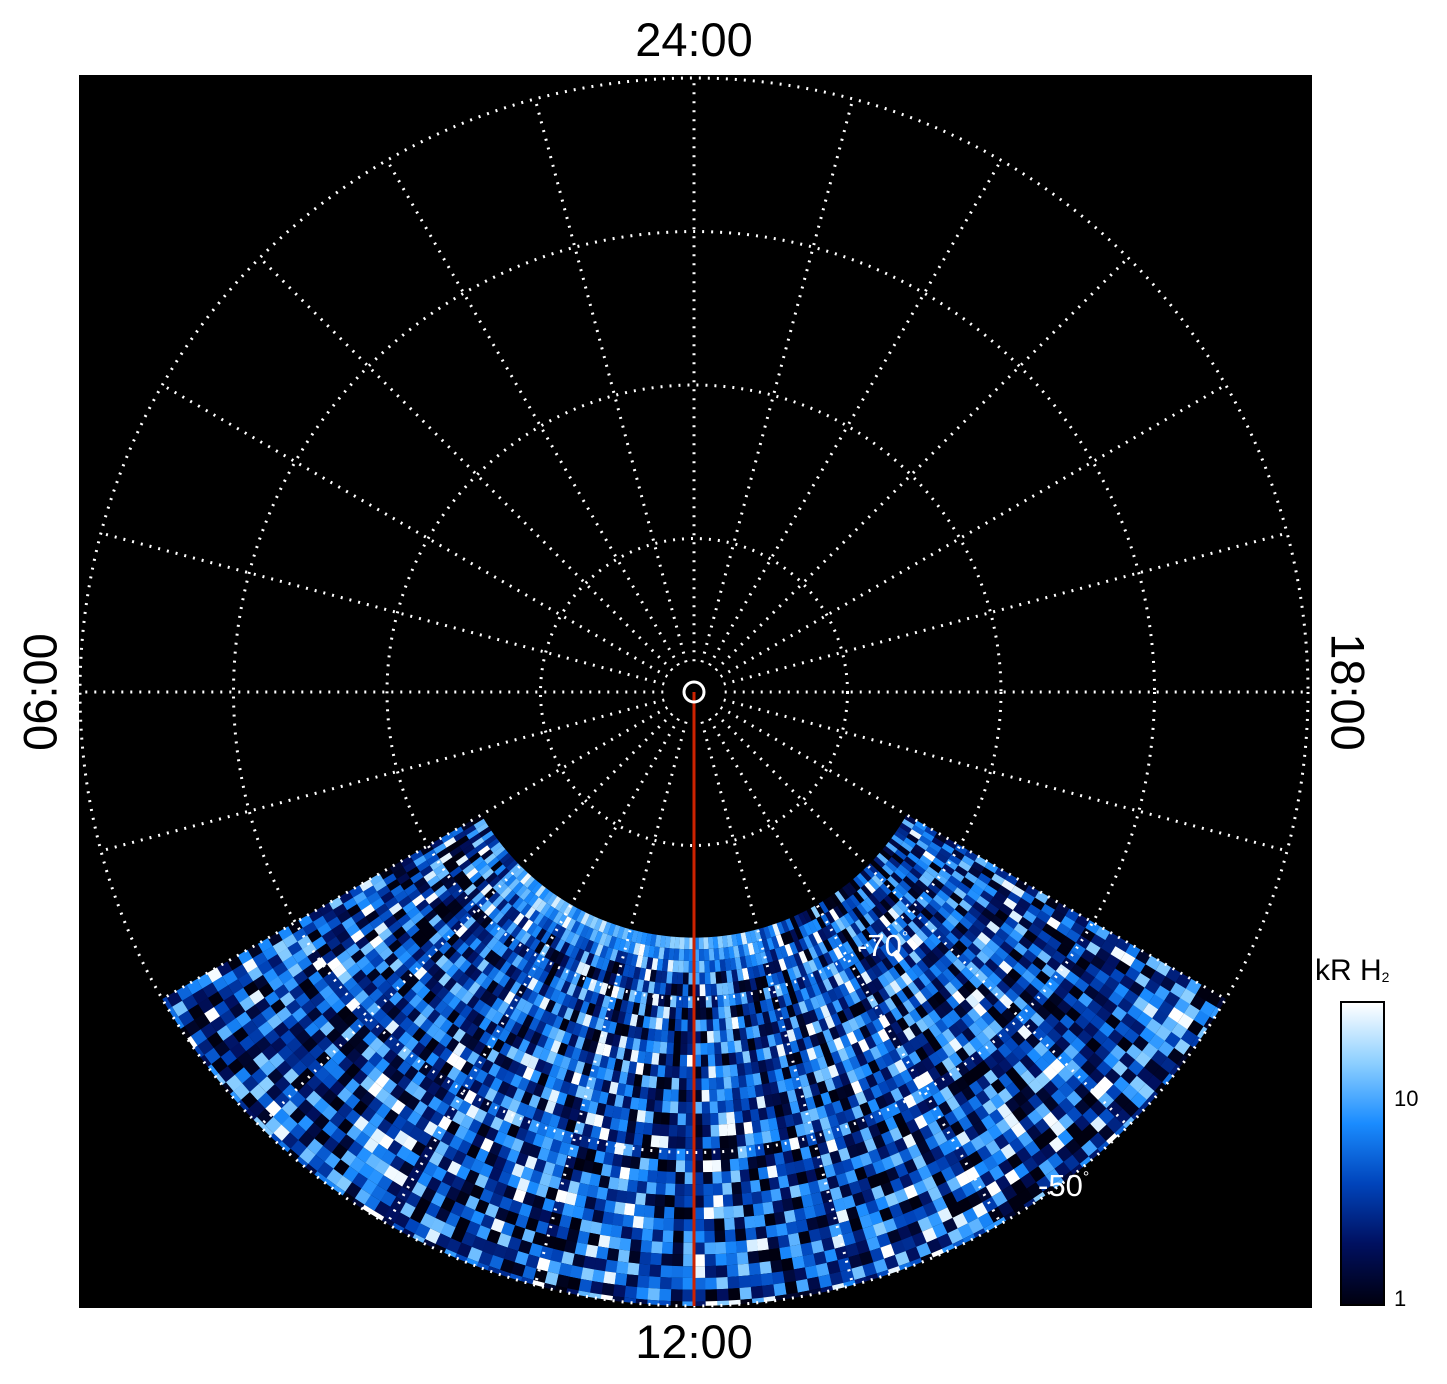  What do you see at coordinates (922, 464) in the screenshot?
I see `local-time-meridian` at bounding box center [922, 464].